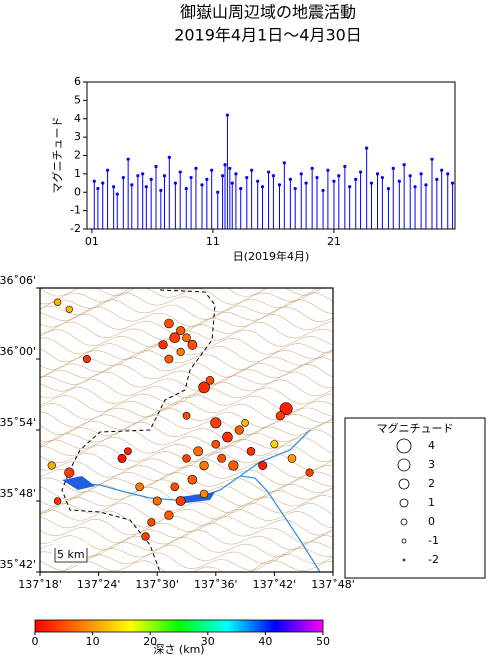 This screenshot has width=500, height=657. What do you see at coordinates (178, 649) in the screenshot?
I see `colorbar-label: 深さ (km)` at bounding box center [178, 649].